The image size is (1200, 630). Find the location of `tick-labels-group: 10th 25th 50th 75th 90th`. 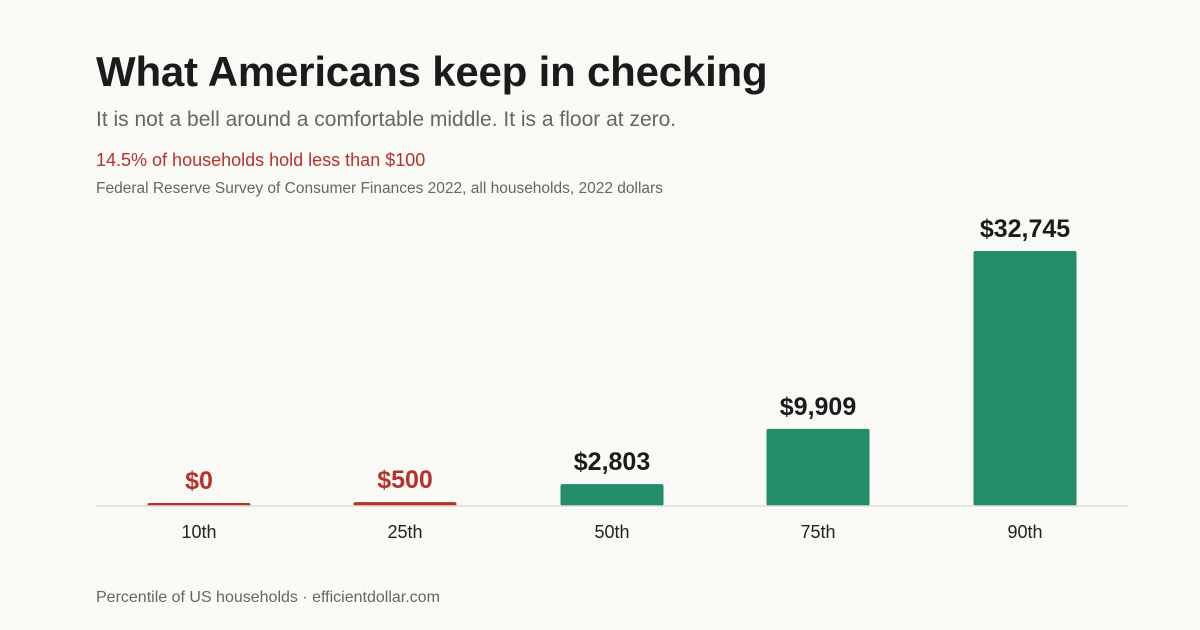

tick-labels-group: 10th 25th 50th 75th 90th is located at coordinates (611, 532).